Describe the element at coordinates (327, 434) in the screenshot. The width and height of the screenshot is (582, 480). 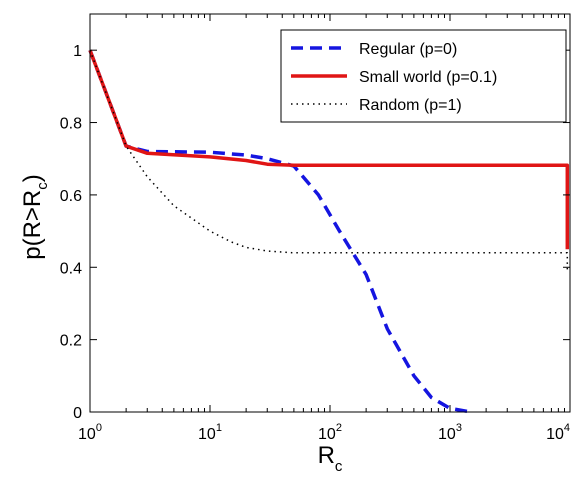
I see `x-tick-base-2: 10` at that location.